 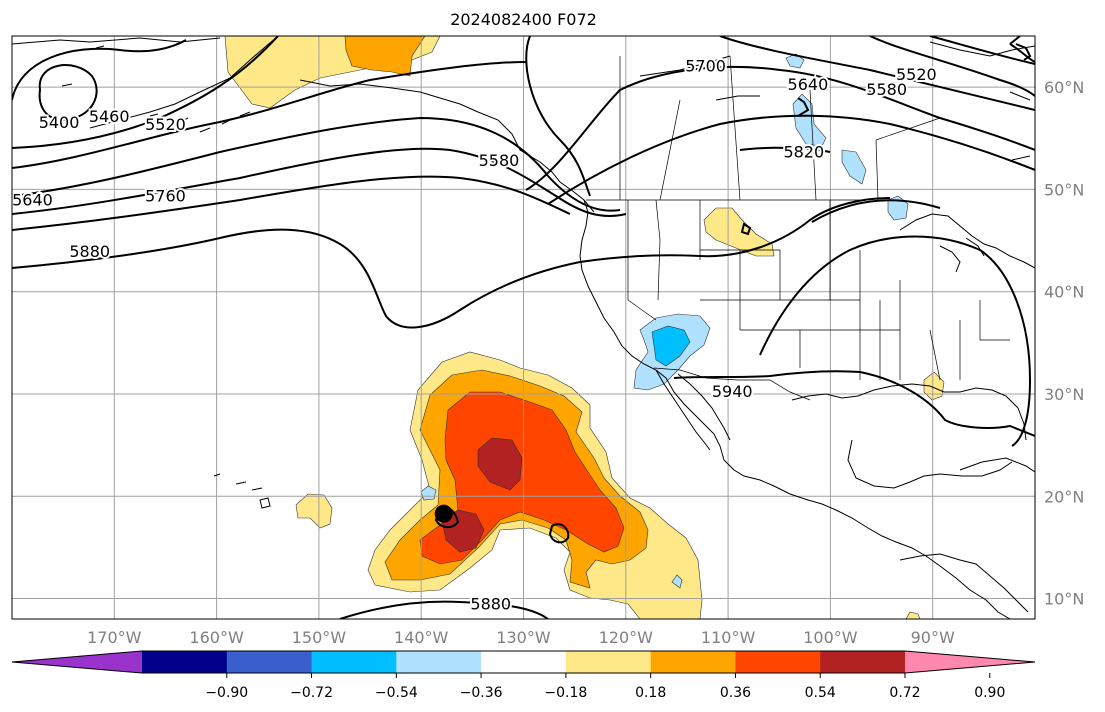 What do you see at coordinates (728, 637) in the screenshot?
I see `longitude-label: 110°W` at bounding box center [728, 637].